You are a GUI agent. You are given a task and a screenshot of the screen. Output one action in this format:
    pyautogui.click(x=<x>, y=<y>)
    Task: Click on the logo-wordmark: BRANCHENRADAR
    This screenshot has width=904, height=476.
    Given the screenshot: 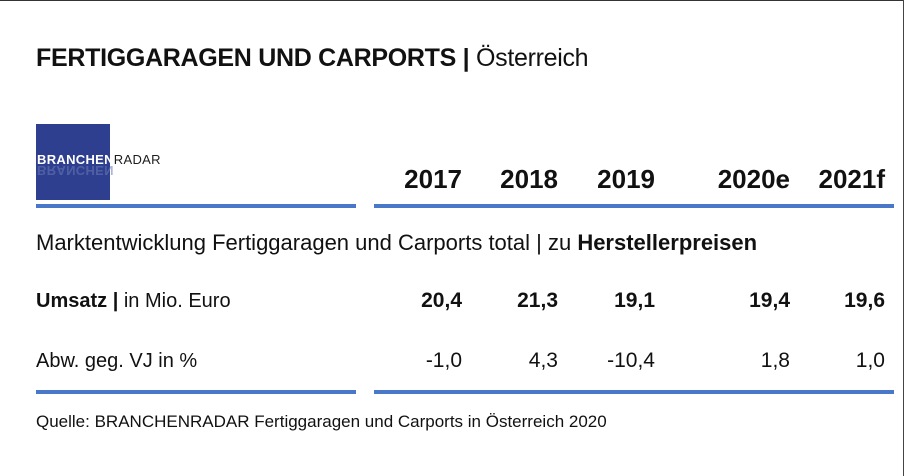 What is the action you would take?
    pyautogui.click(x=99, y=159)
    